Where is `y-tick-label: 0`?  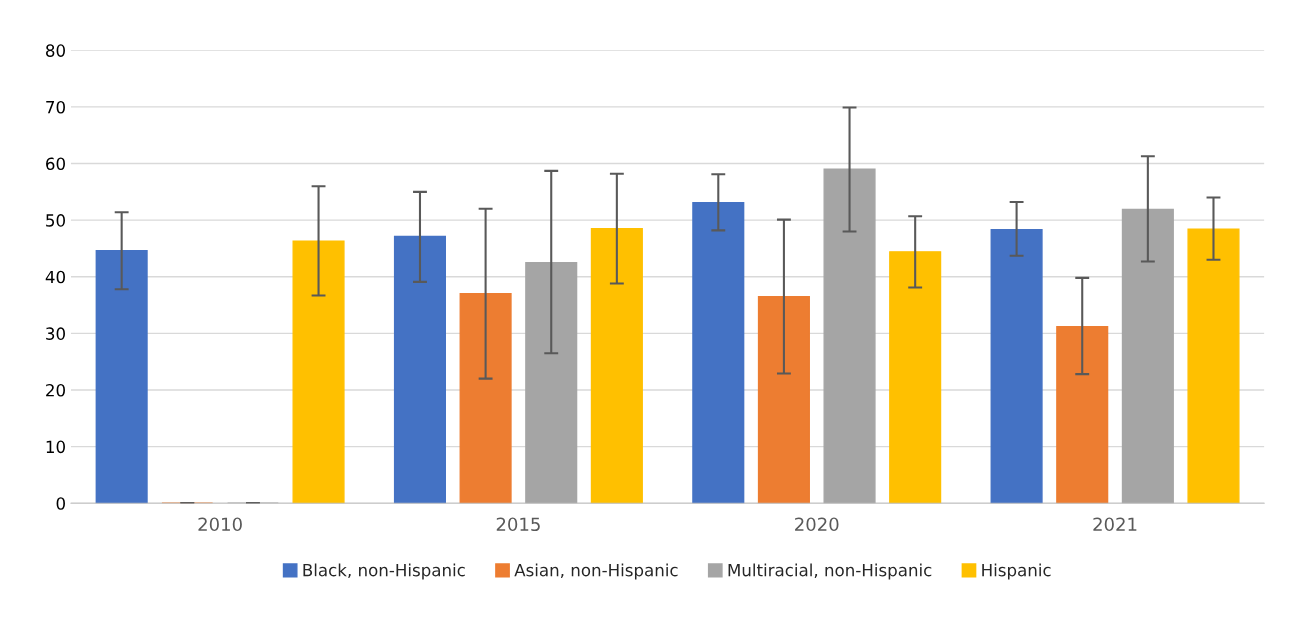 y-tick-label: 0 is located at coordinates (60, 503).